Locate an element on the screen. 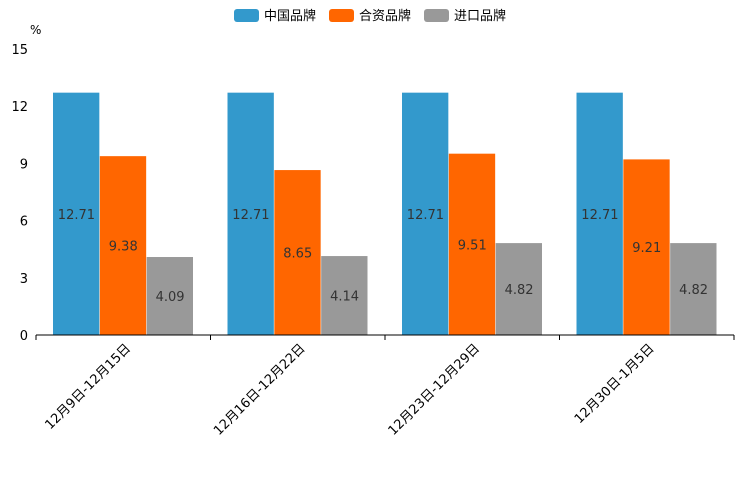  bar-value-label: 9.51 is located at coordinates (472, 245).